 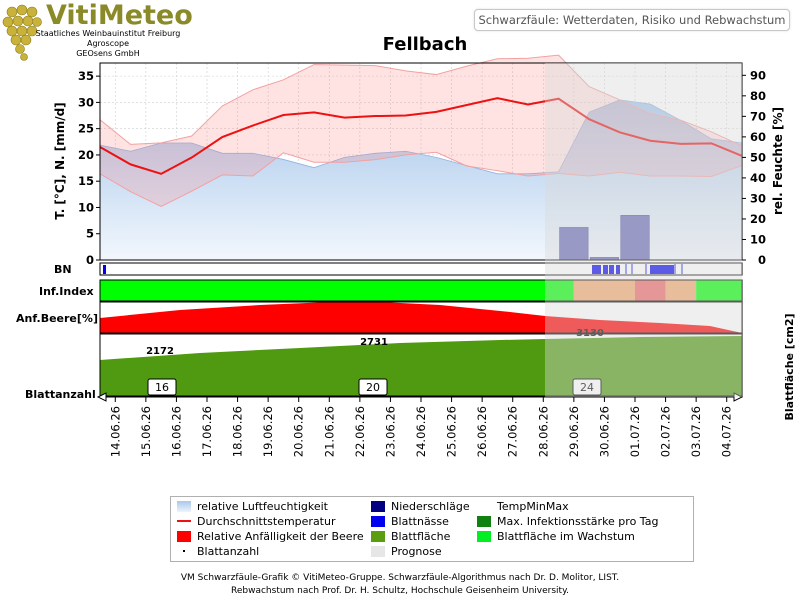 What do you see at coordinates (567, 522) in the screenshot?
I see `legend-item-infection: Max. Infektionsstärke pro Tag` at bounding box center [567, 522].